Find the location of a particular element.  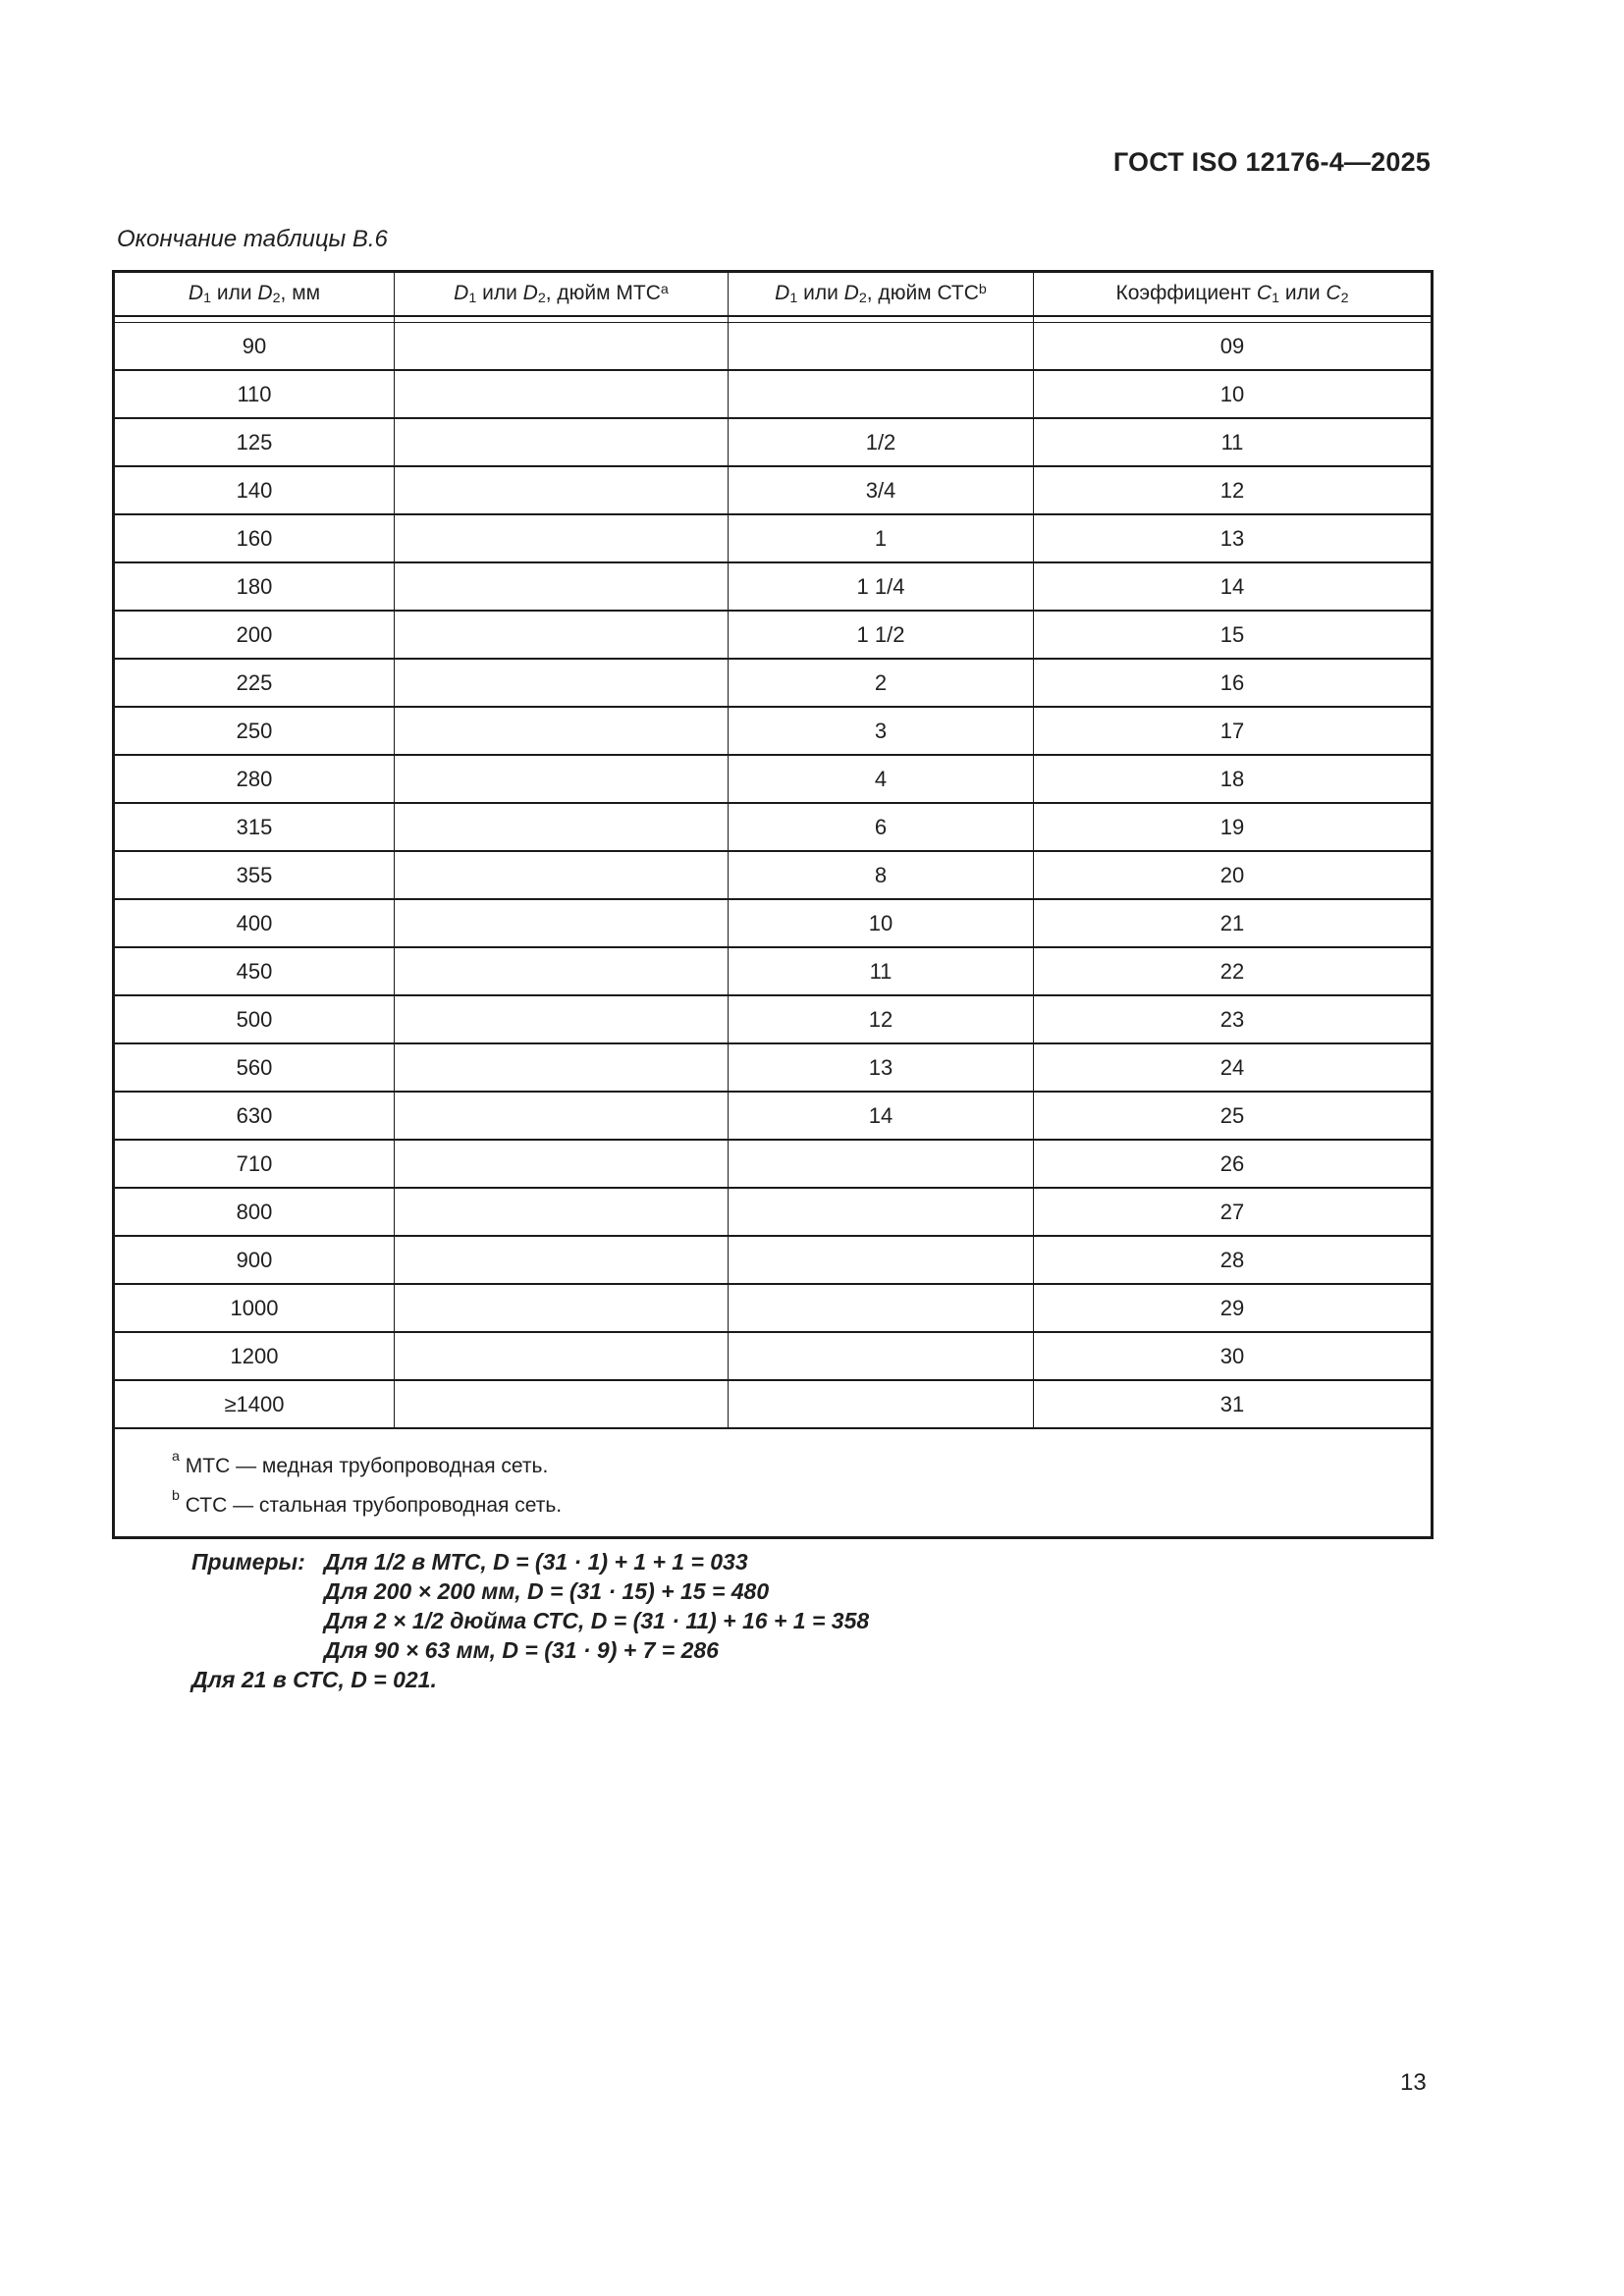

table-row: 1200 30 is located at coordinates (773, 1356).